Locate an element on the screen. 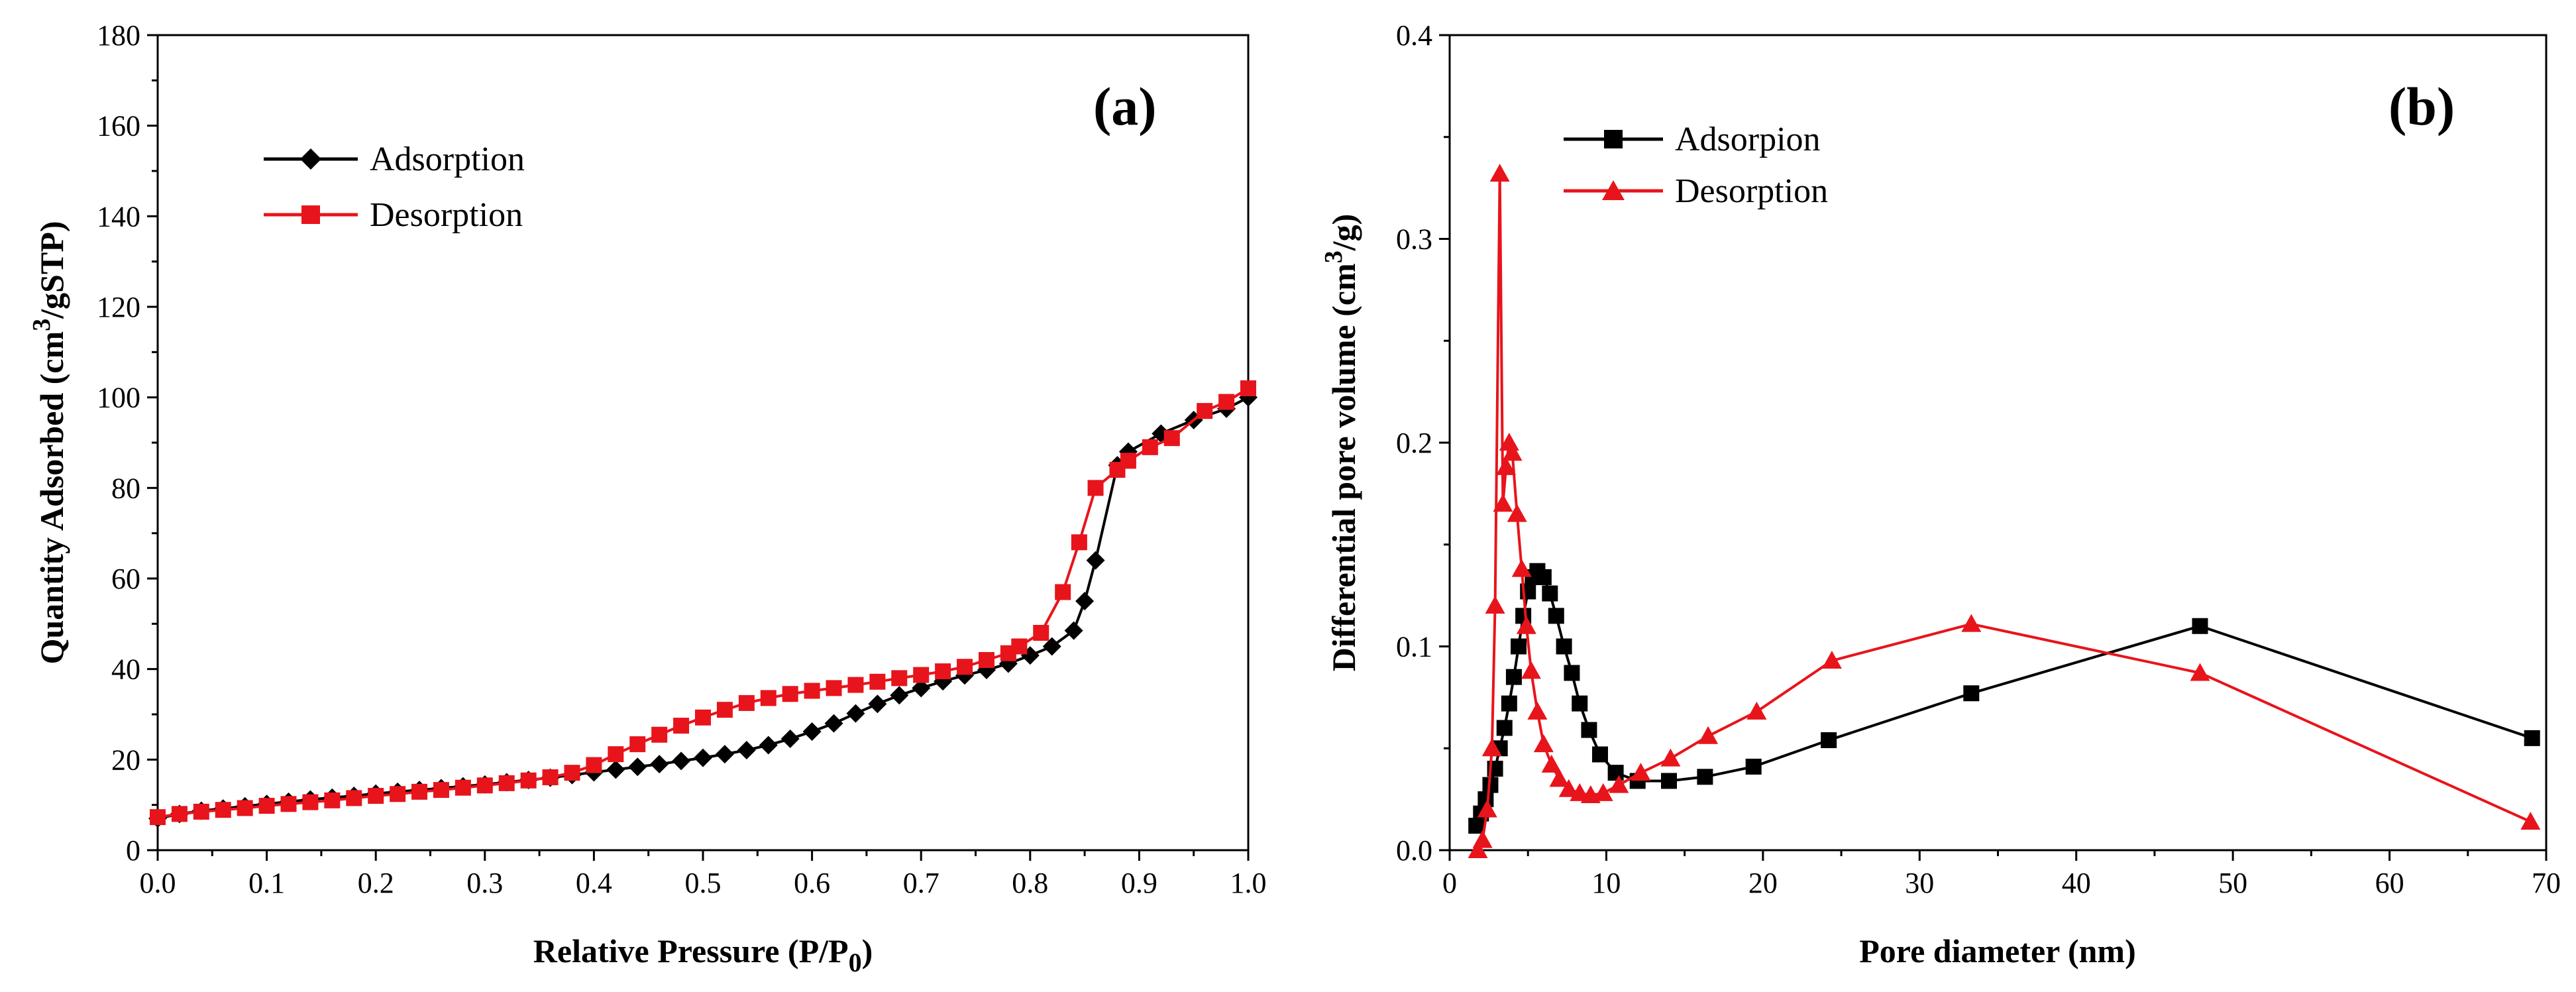 The width and height of the screenshot is (2576, 992). chart-a-y-axis-title-sup: 3 is located at coordinates (42, 325).